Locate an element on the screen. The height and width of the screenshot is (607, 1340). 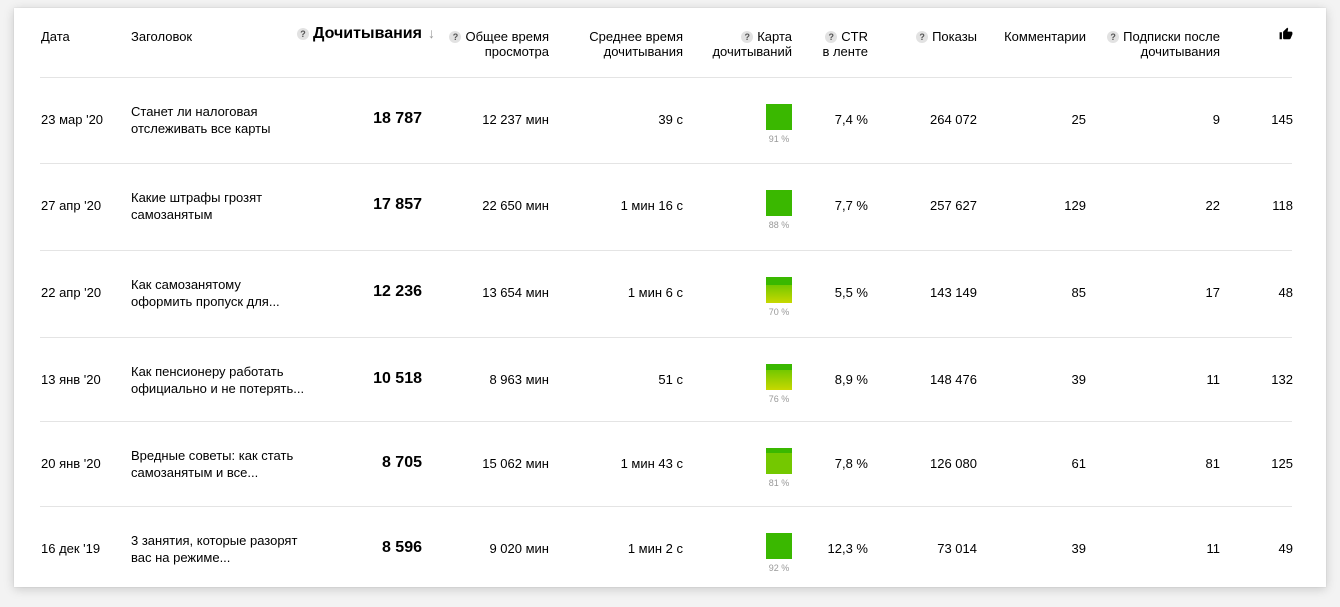
cell-likes: 49 is located at coordinates (1285, 548).